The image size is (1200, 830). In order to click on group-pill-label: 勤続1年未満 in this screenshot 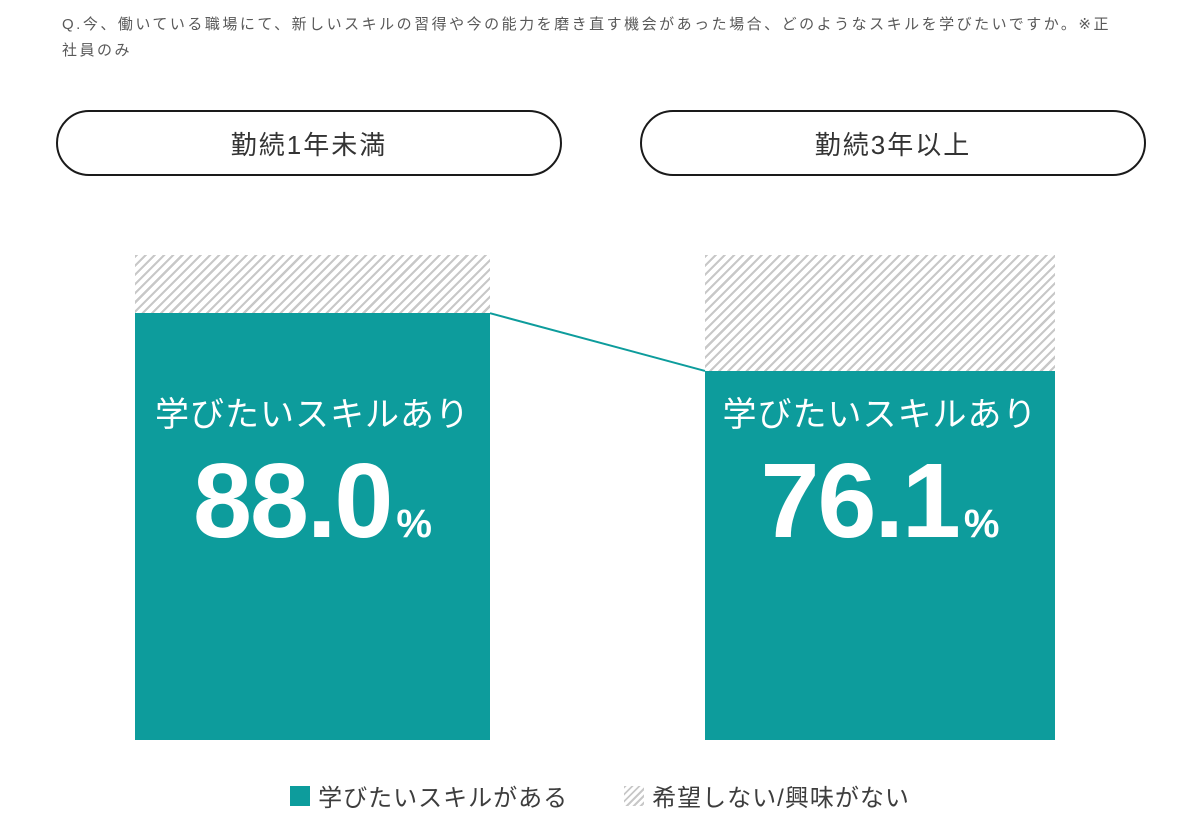, I will do `click(309, 144)`.